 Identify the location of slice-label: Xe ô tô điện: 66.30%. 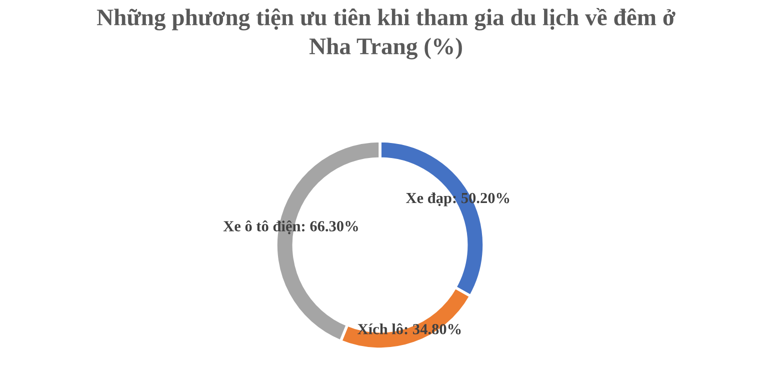
(290, 227).